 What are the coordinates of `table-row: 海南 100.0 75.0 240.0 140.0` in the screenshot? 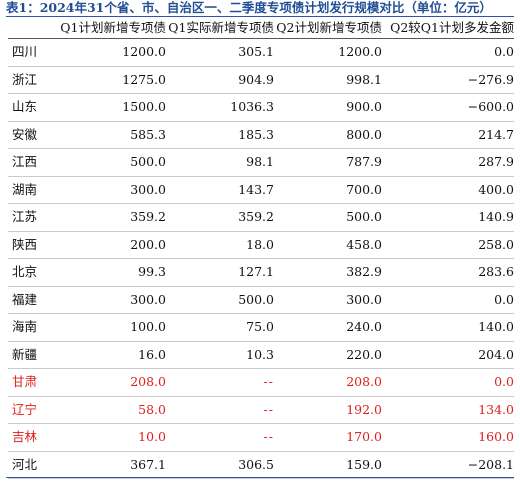 It's located at (261, 327).